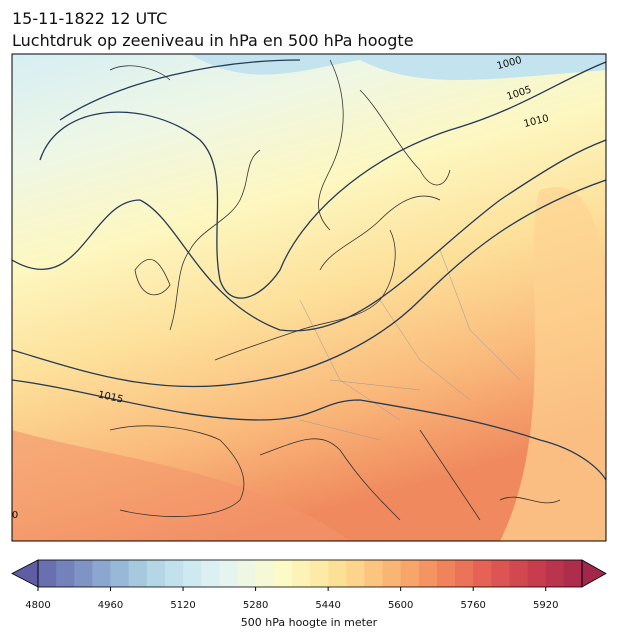 The height and width of the screenshot is (643, 618). What do you see at coordinates (400, 605) in the screenshot?
I see `colorbar-tick-label: 5600` at bounding box center [400, 605].